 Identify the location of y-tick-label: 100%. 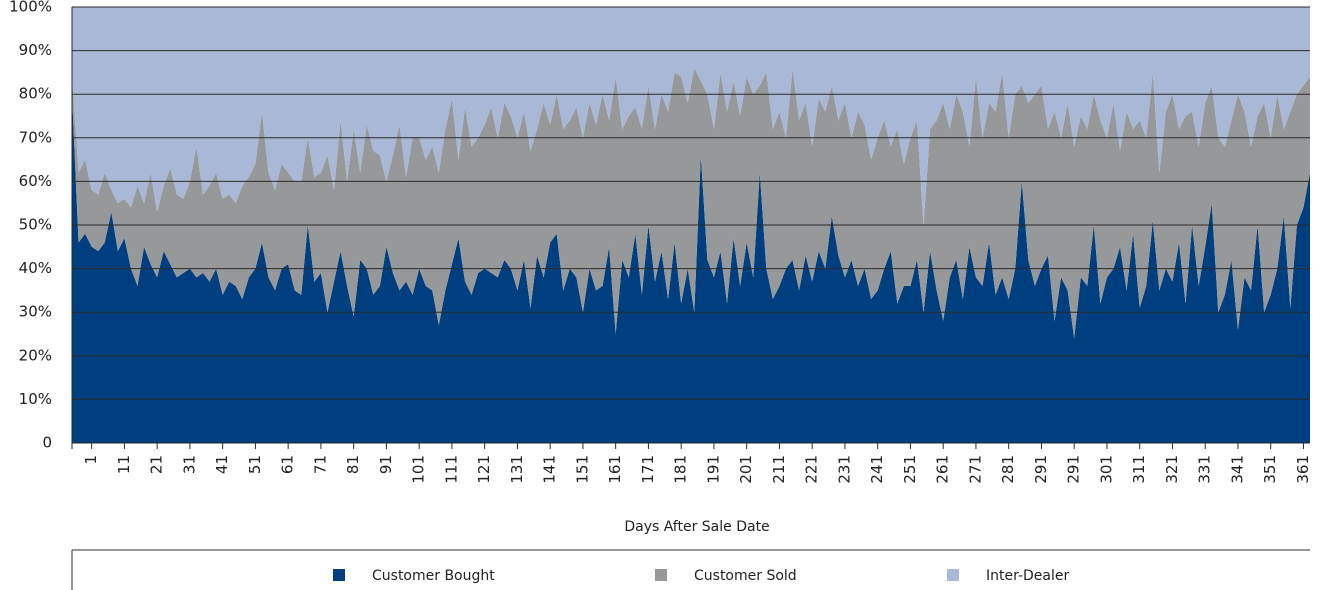
(30, 8).